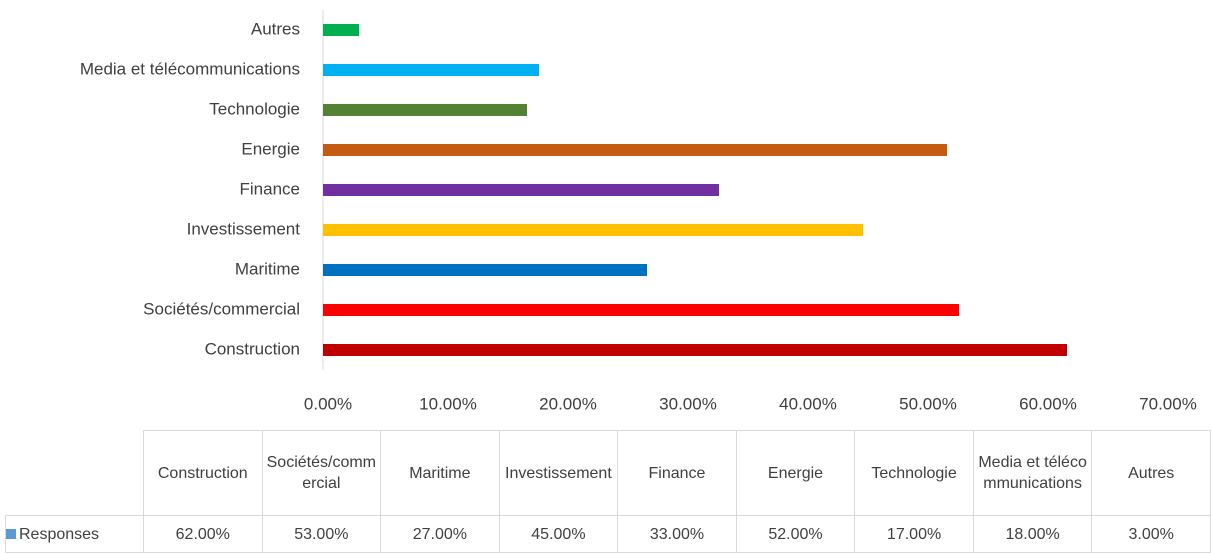 The height and width of the screenshot is (555, 1211). Describe the element at coordinates (190, 68) in the screenshot. I see `y-tick-label: Media et télécommunications` at that location.